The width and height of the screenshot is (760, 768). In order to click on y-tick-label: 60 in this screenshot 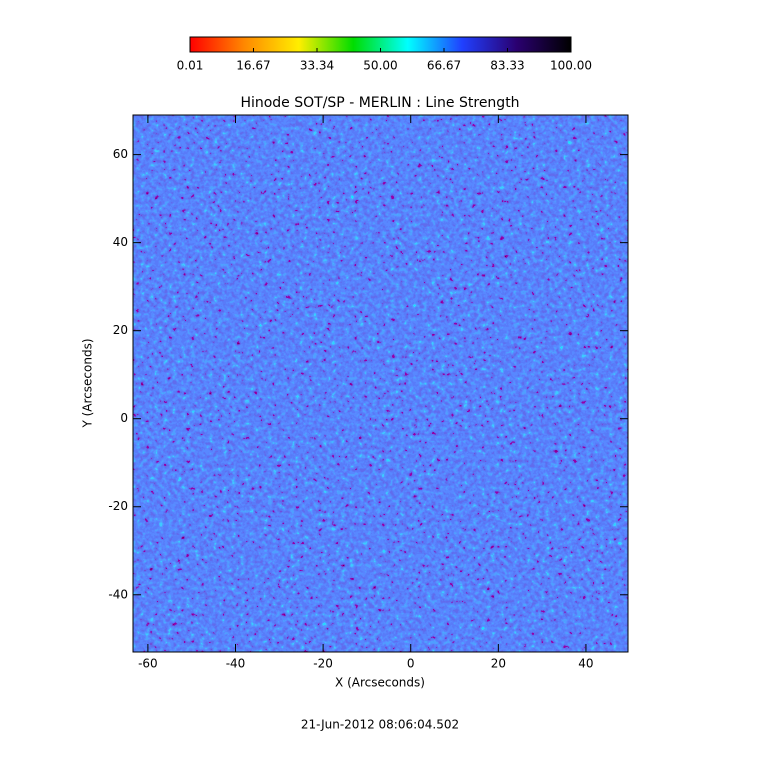, I will do `click(120, 154)`.